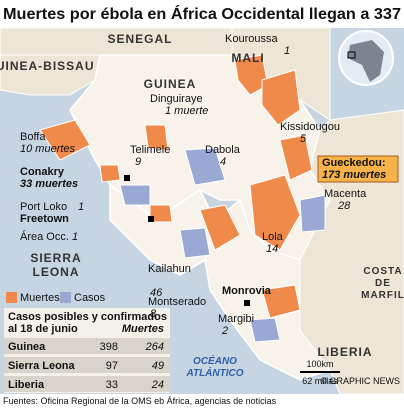 Image resolution: width=404 pixels, height=410 pixels. Describe the element at coordinates (296, 157) in the screenshot. I see `area-kissidougou` at that location.